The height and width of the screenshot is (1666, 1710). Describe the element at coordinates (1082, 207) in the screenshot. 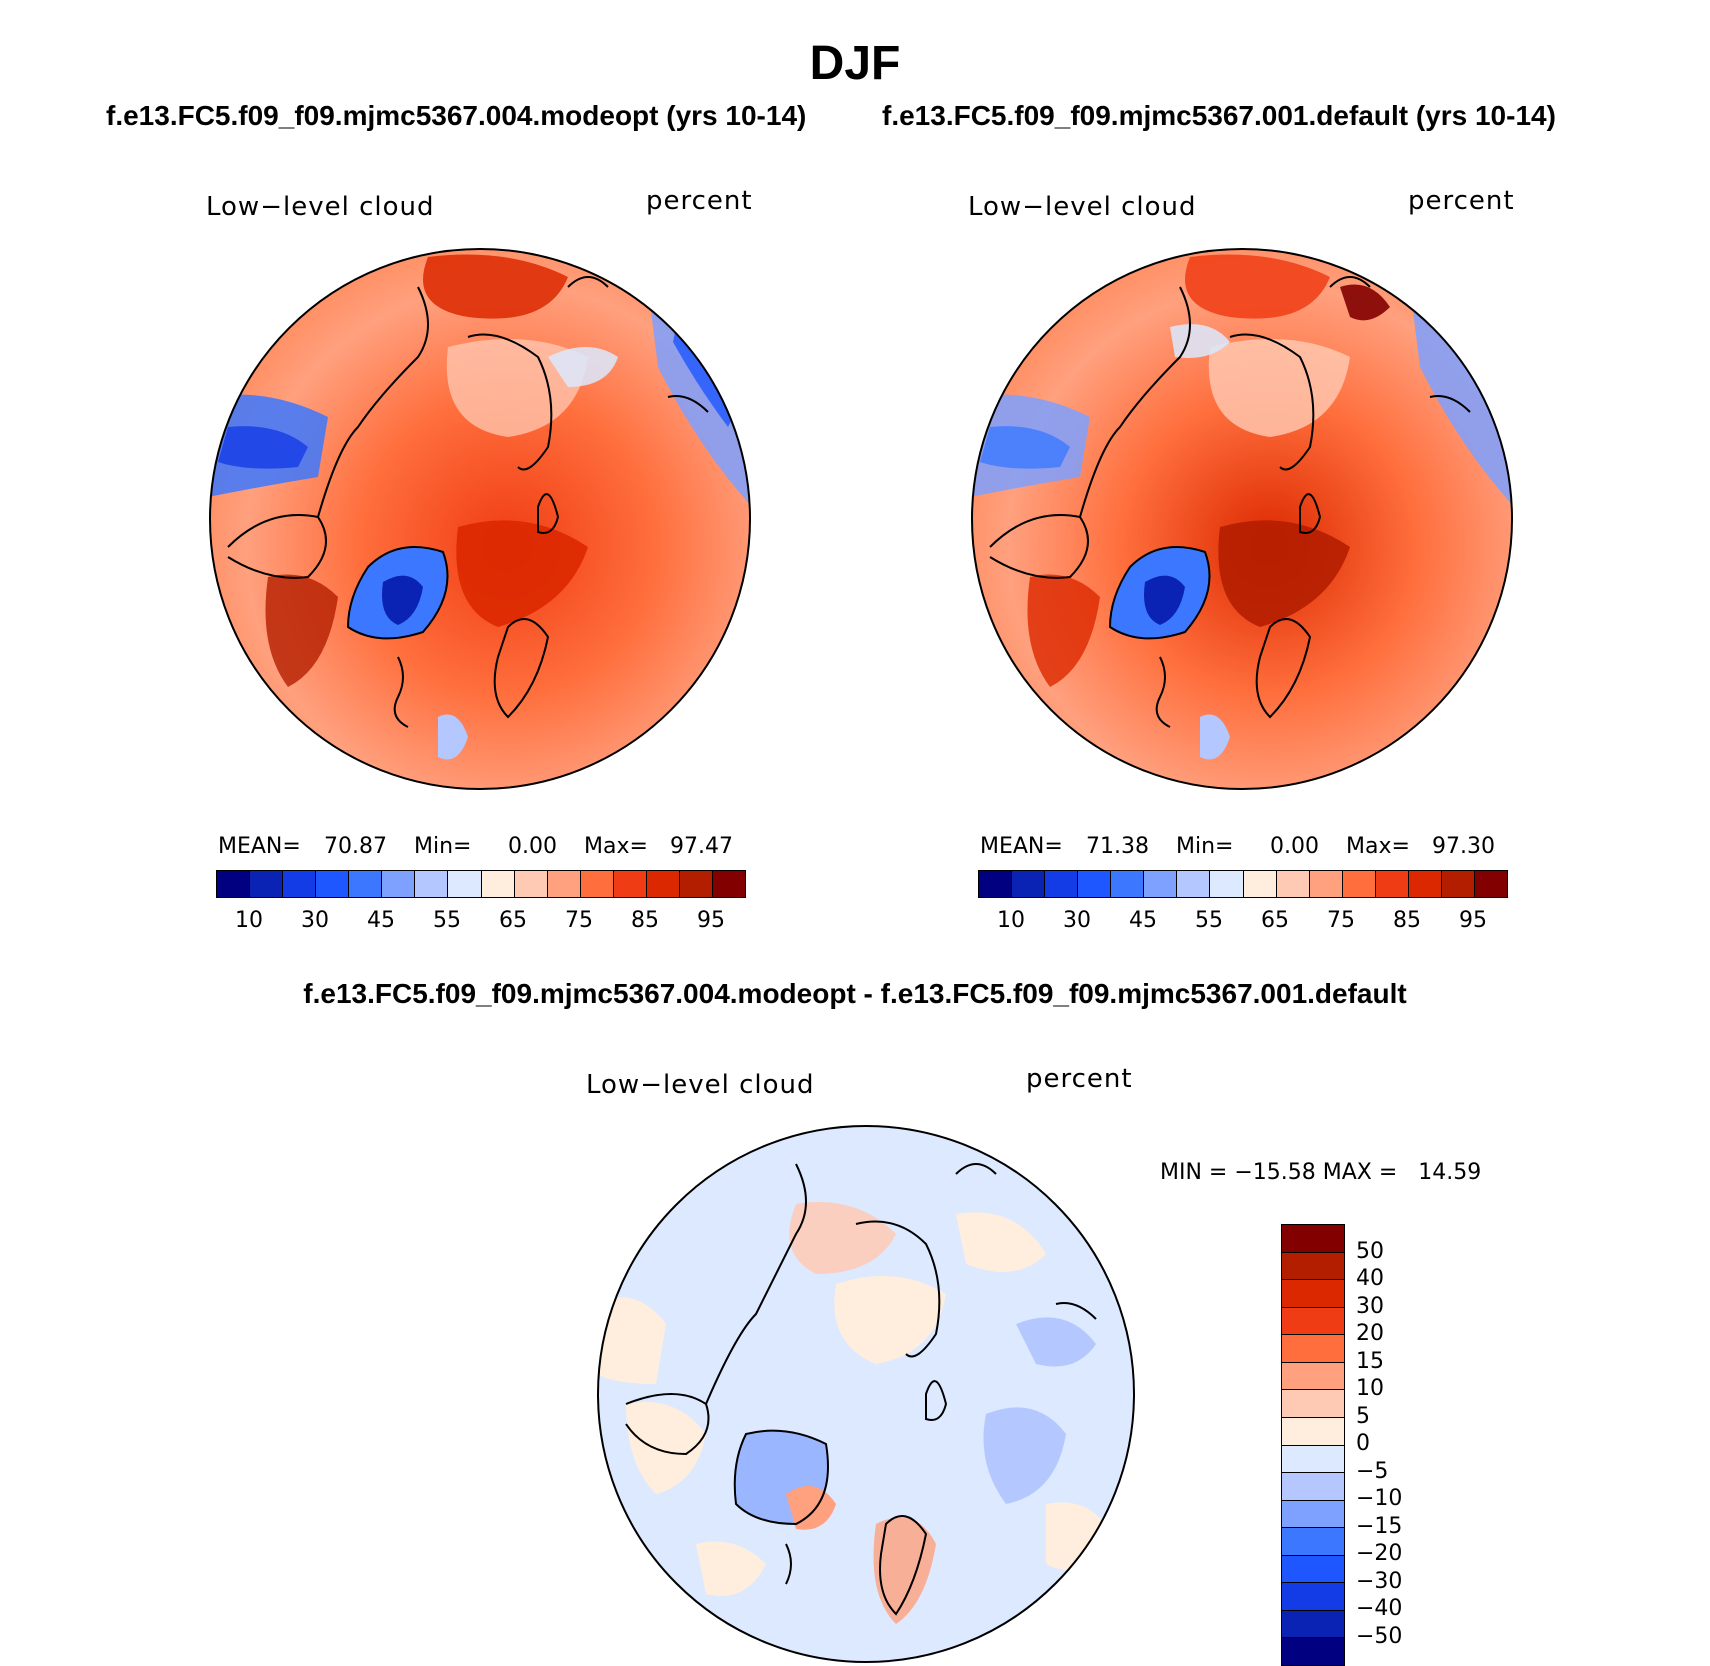

I see `right-variable-label: Low−level cloud` at that location.